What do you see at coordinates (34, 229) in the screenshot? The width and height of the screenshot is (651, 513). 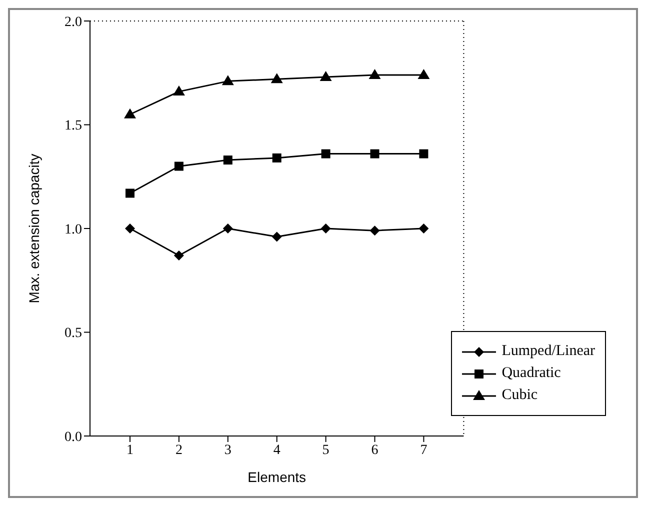 I see `y-axis-title: Max. extension capacity` at bounding box center [34, 229].